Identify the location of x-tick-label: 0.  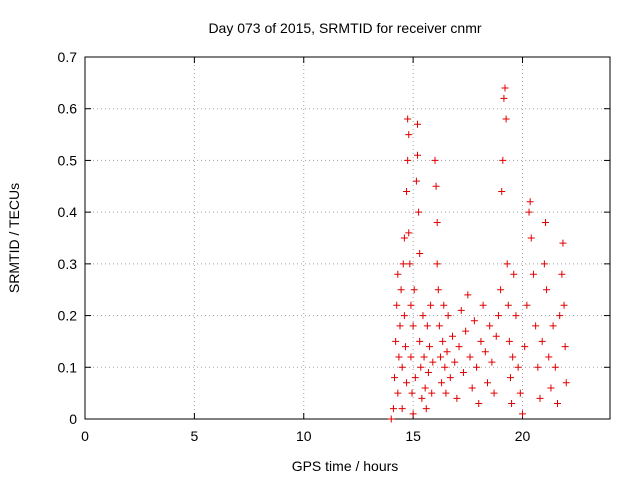
(85, 436).